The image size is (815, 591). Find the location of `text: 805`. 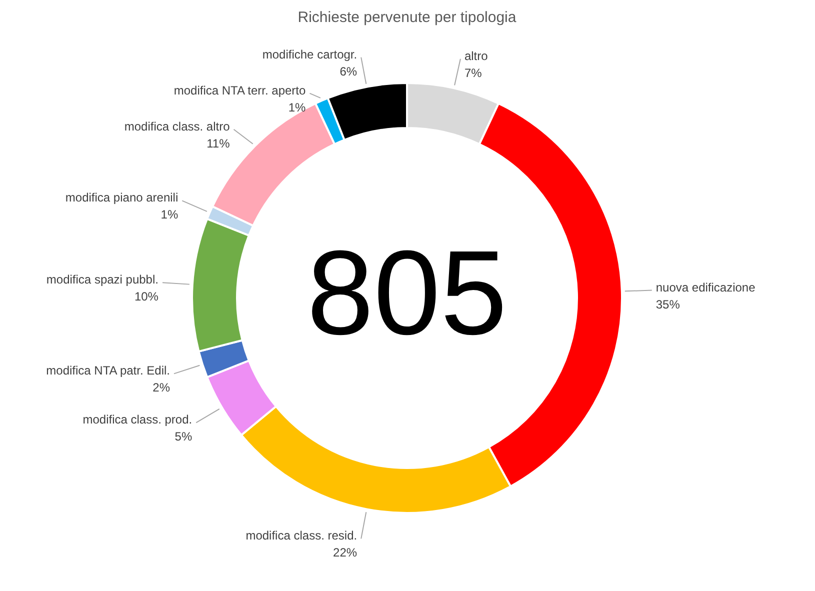

text: 805 is located at coordinates (407, 293).